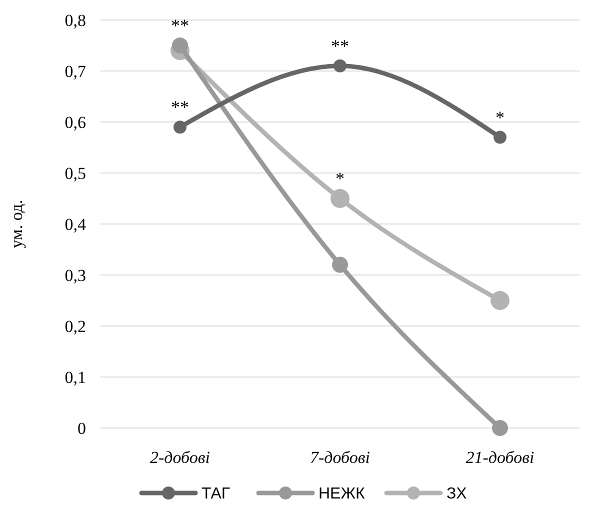  Describe the element at coordinates (500, 457) in the screenshot. I see `x-tick-label: 21-добові` at that location.